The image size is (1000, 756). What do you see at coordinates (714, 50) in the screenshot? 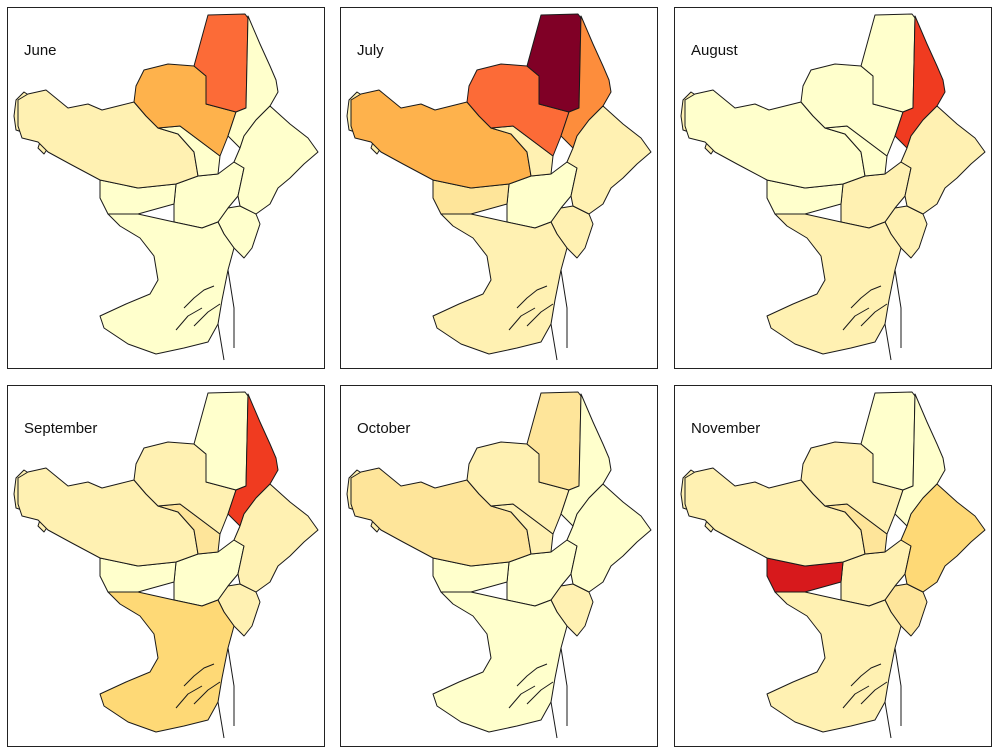
I see `panel-title: August` at bounding box center [714, 50].